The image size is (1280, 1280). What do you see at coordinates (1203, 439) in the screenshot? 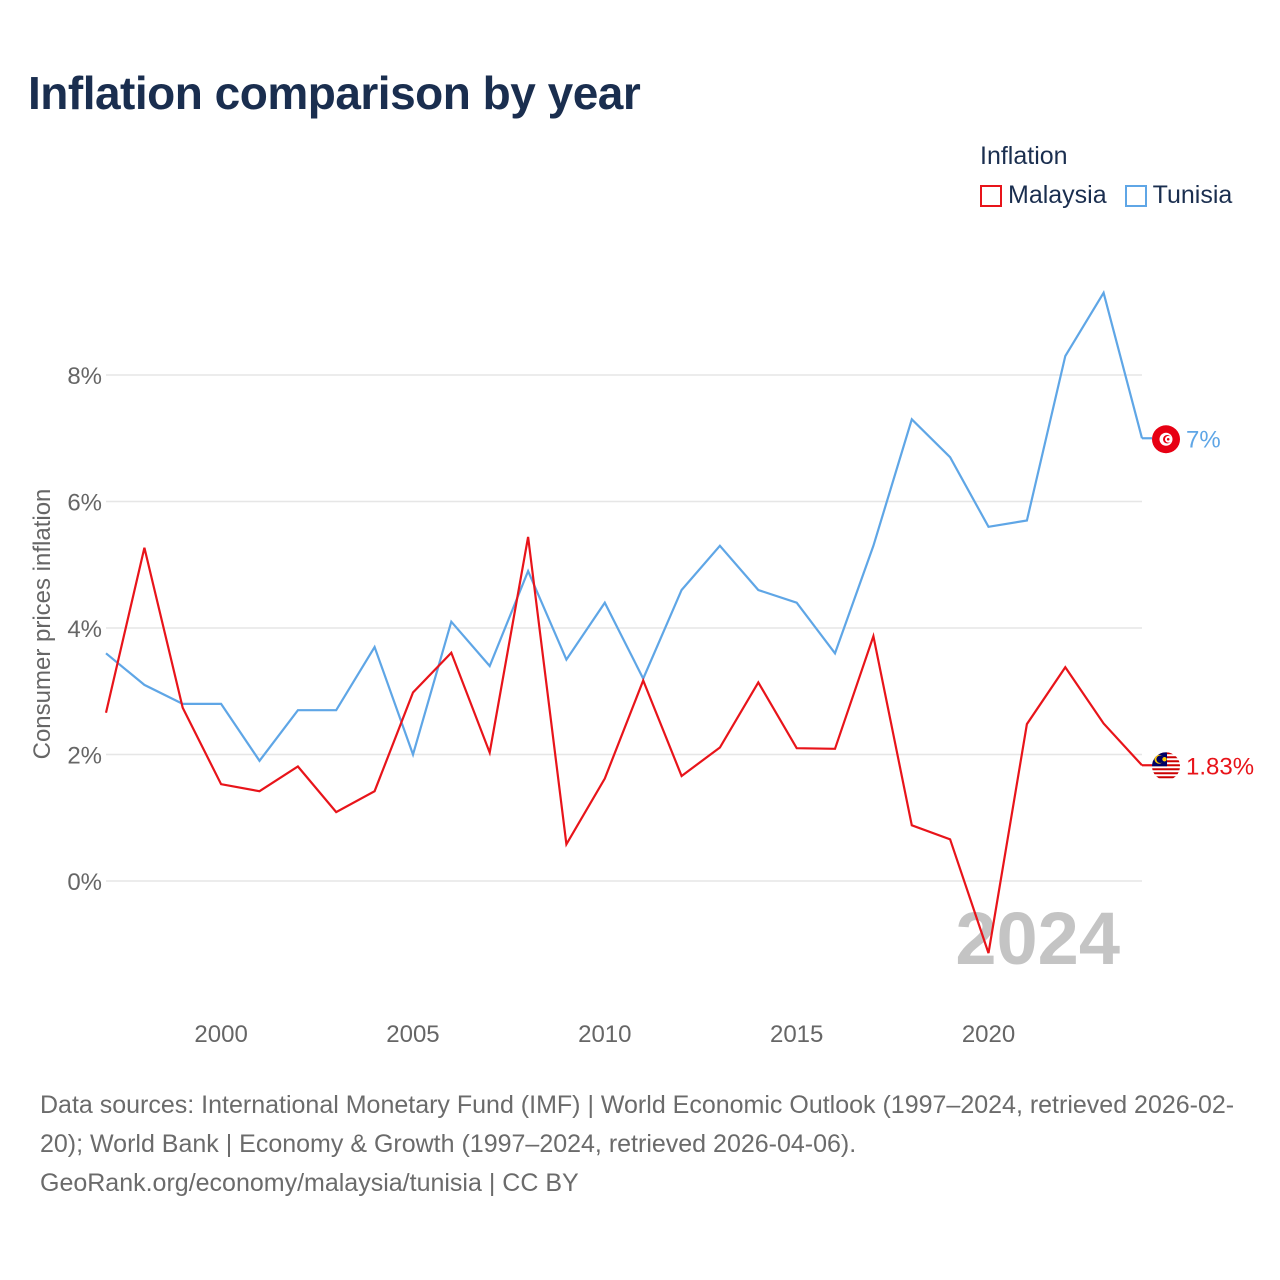
I see `end-label-tunisia: 7%` at bounding box center [1203, 439].